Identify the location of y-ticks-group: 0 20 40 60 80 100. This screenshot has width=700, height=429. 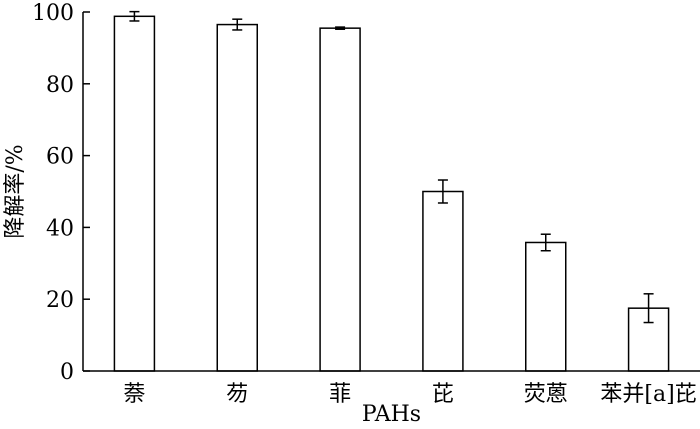
(61, 193).